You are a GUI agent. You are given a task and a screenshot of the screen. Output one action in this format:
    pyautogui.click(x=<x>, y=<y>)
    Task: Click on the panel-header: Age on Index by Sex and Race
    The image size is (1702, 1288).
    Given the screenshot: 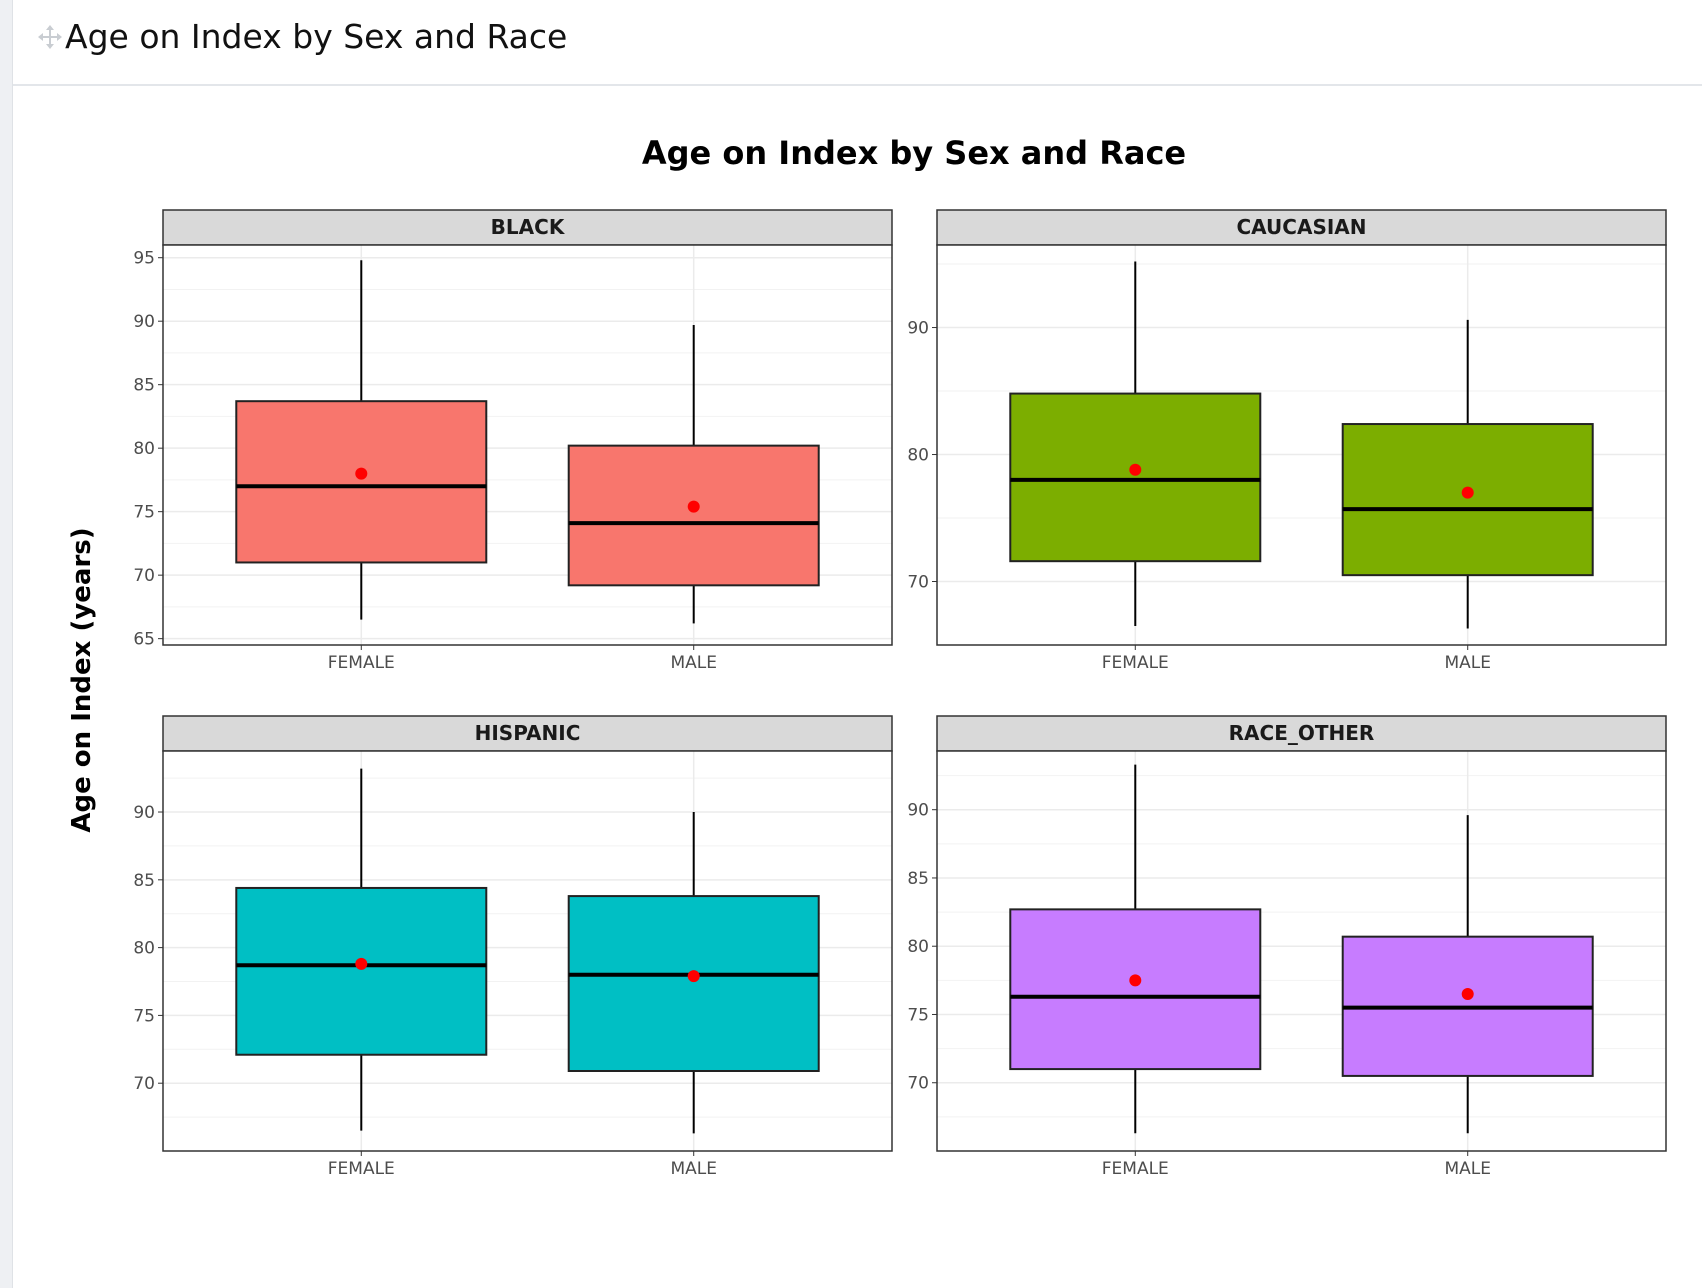 What is the action you would take?
    pyautogui.click(x=857, y=43)
    